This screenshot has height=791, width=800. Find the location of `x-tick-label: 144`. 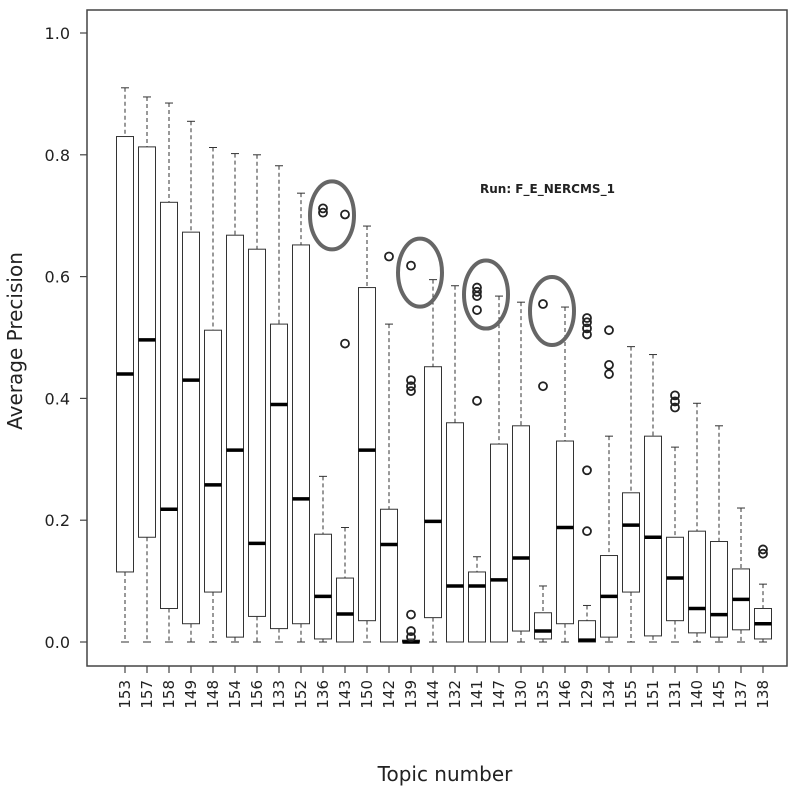

x-tick-label: 144 is located at coordinates (433, 694).